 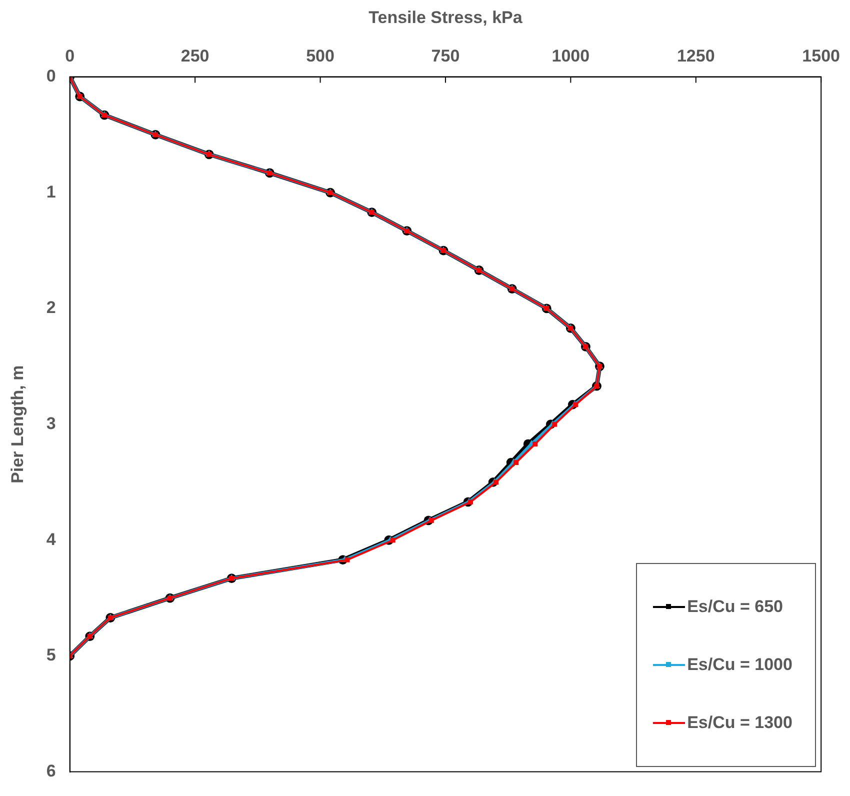 I want to click on legend-label: Es/Cu = 1000, so click(x=739, y=664).